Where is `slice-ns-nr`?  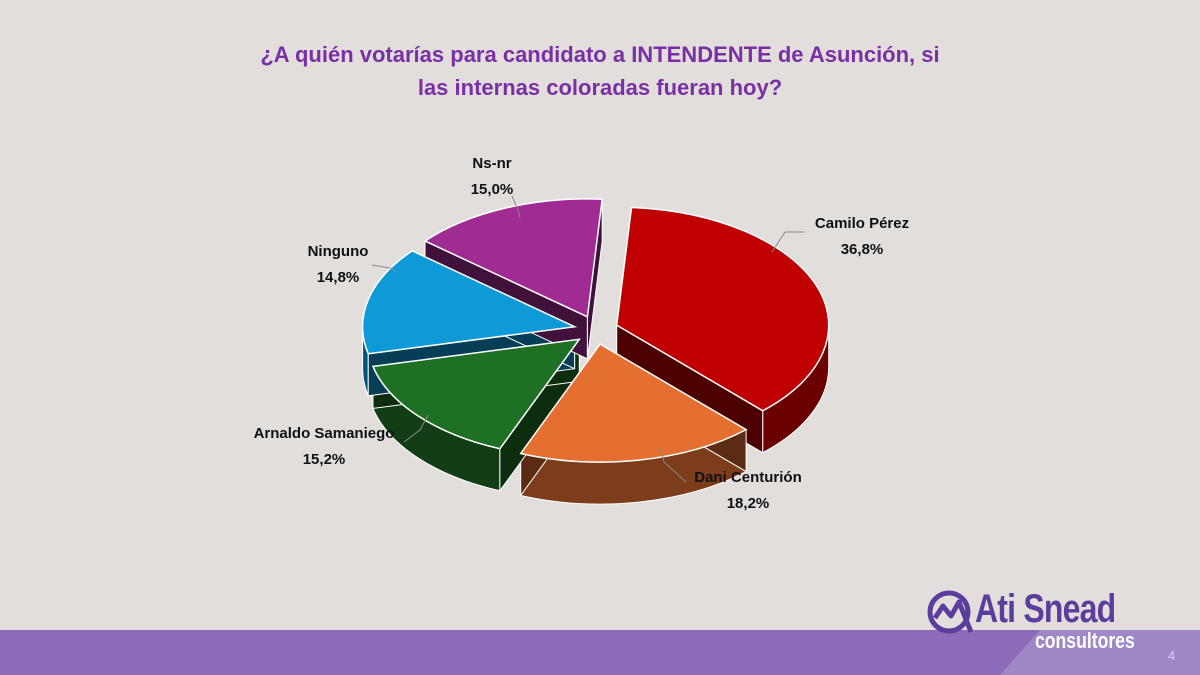 slice-ns-nr is located at coordinates (513, 258).